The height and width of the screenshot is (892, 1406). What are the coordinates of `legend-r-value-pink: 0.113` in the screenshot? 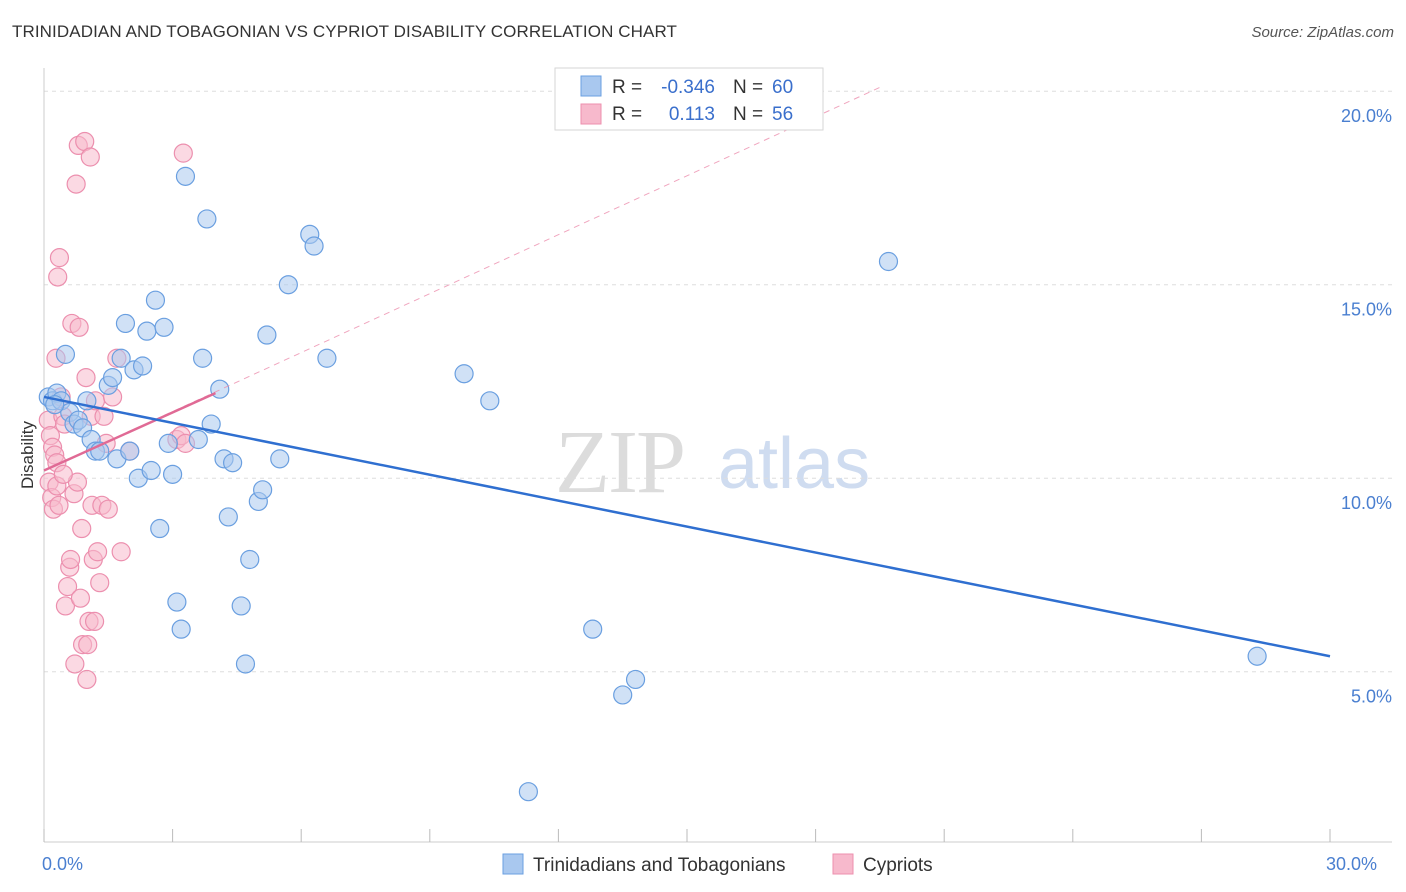 It's located at (692, 114).